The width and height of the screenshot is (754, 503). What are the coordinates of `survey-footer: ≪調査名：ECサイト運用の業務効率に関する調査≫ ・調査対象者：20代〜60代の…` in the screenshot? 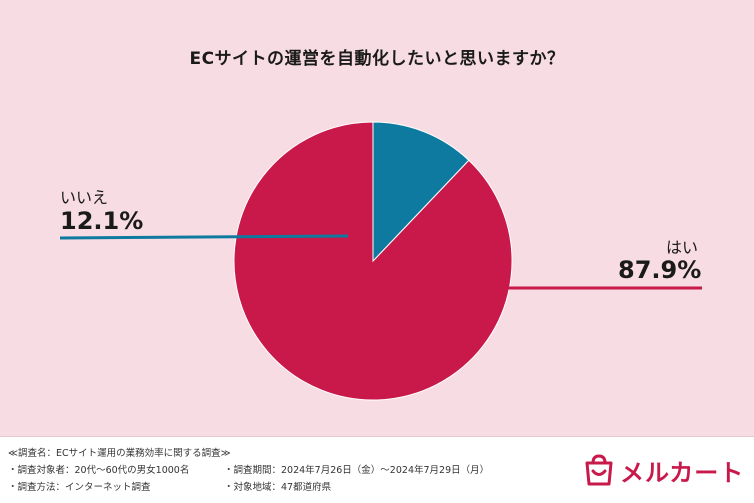 It's located at (377, 469).